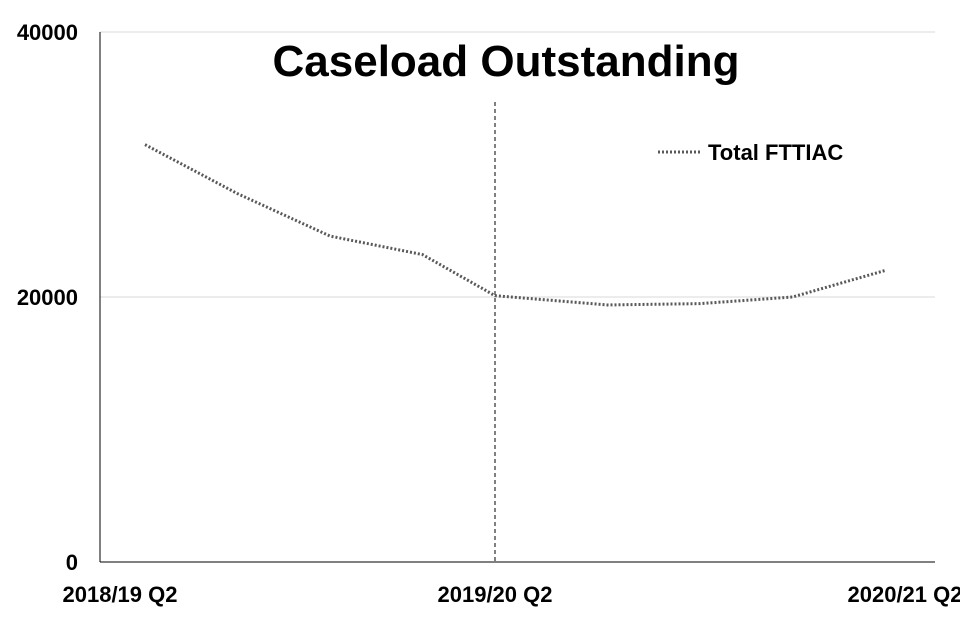  What do you see at coordinates (120, 594) in the screenshot?
I see `x-tick-label: 2018/19 Q2` at bounding box center [120, 594].